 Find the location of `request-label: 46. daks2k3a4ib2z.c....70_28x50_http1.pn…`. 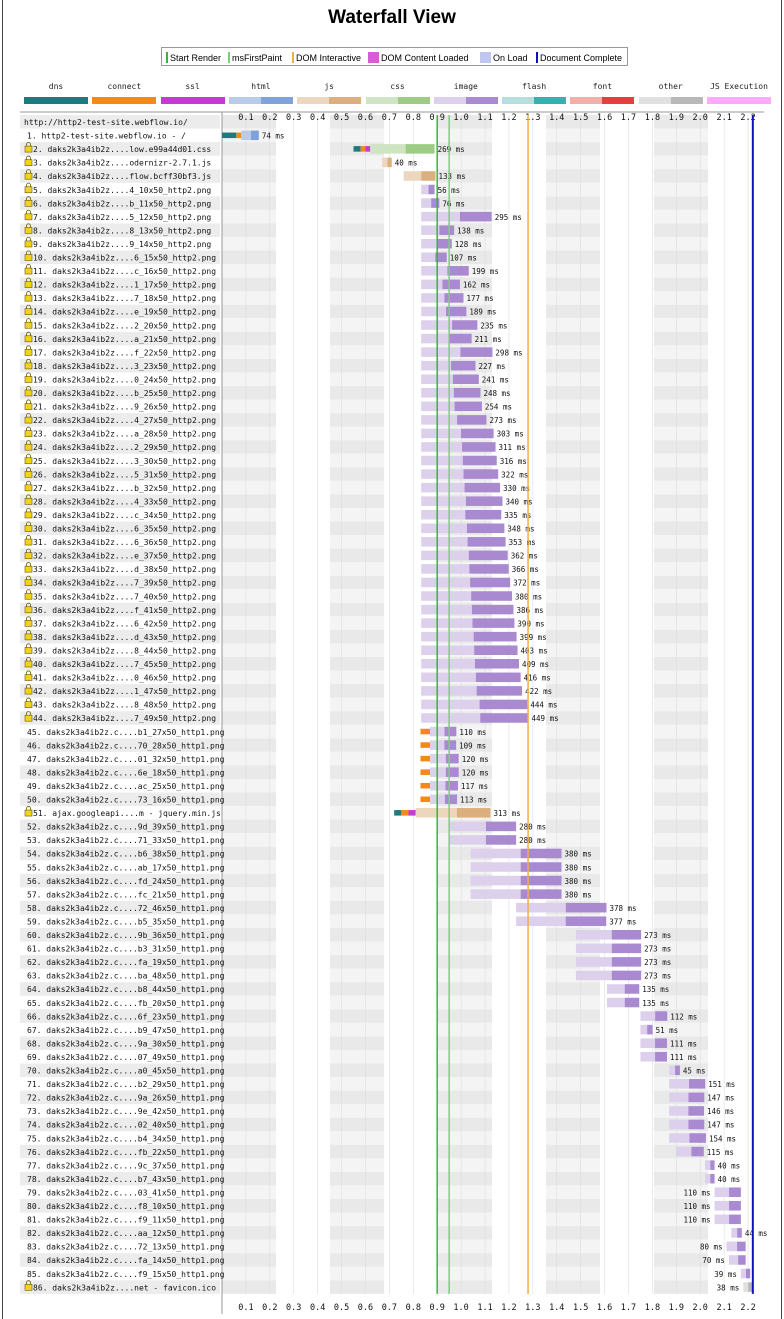

request-label: 46. daks2k3a4ib2z.c....70_28x50_http1.pn… is located at coordinates (126, 745).